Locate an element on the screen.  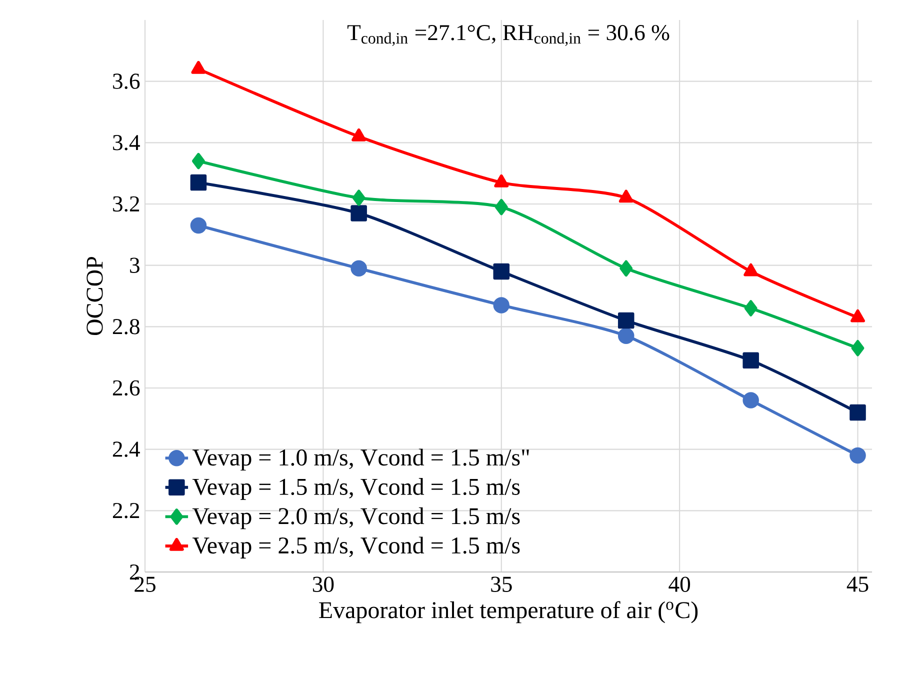
chart-title: T$_{cond,in}$ =27.1°C, RH$_{cond,in}$ = 30.6 % is located at coordinates (508, 35).